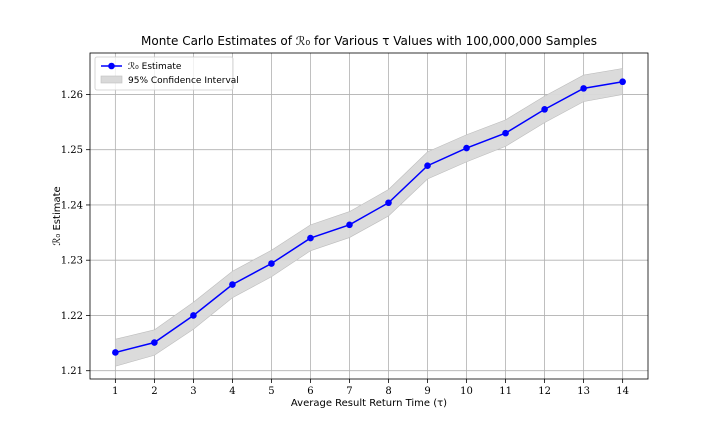 The image size is (720, 432). What do you see at coordinates (232, 391) in the screenshot?
I see `x-tick-label: 4` at bounding box center [232, 391].